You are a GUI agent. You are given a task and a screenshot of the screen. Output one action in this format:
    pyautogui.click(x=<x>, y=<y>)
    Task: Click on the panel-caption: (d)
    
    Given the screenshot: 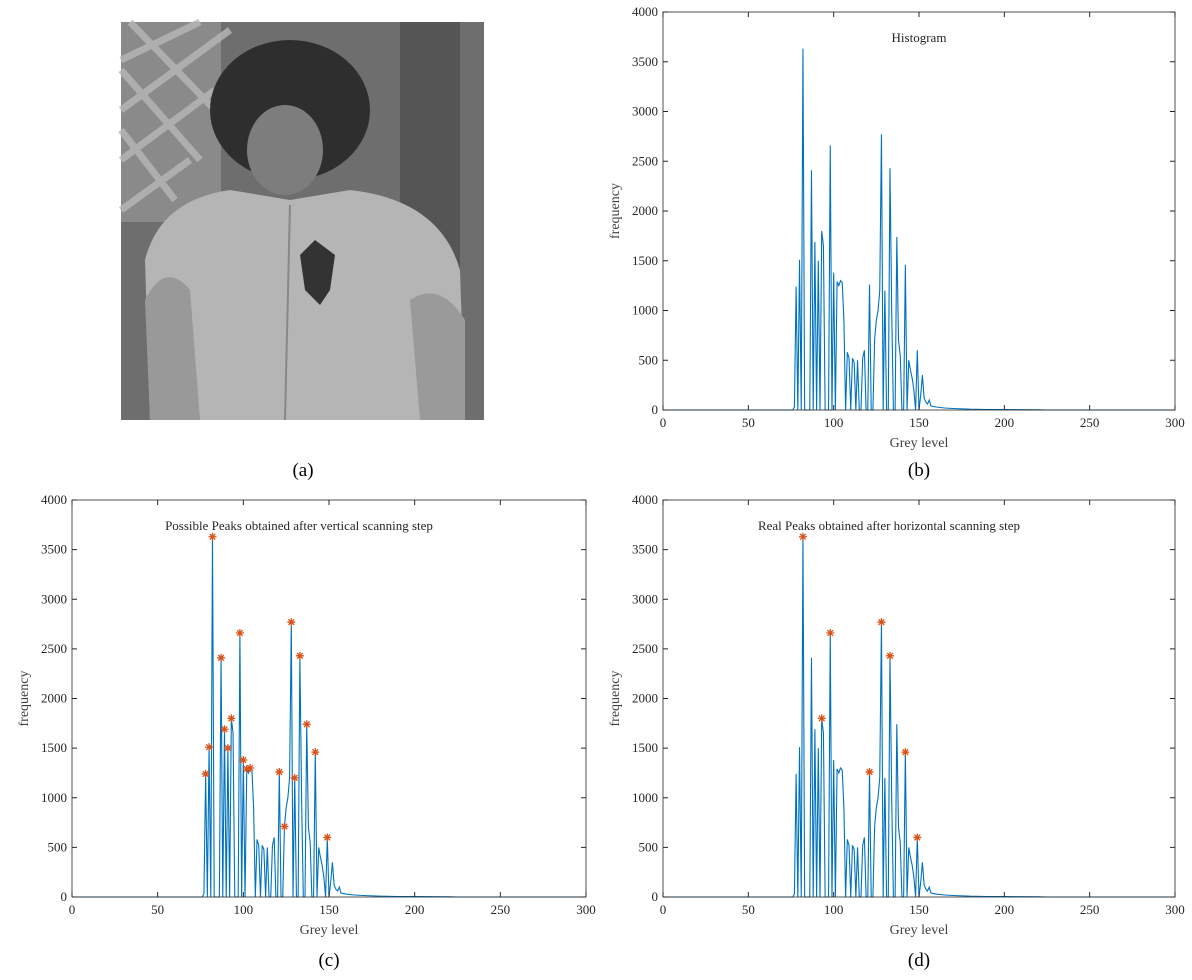 What is the action you would take?
    pyautogui.click(x=919, y=960)
    